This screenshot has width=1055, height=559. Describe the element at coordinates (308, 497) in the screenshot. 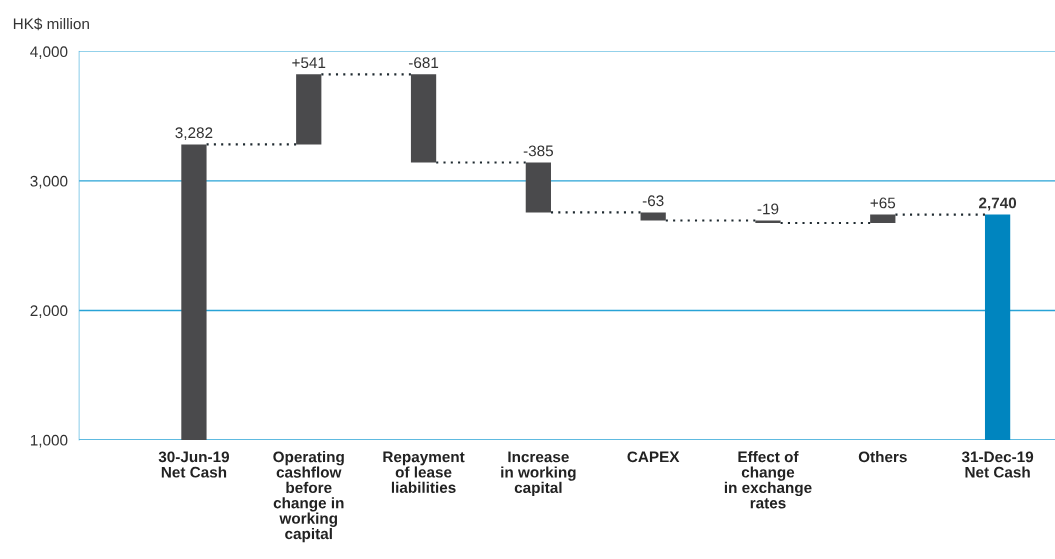

I see `x-tick-label: Operating cashflow before change in working capital` at that location.